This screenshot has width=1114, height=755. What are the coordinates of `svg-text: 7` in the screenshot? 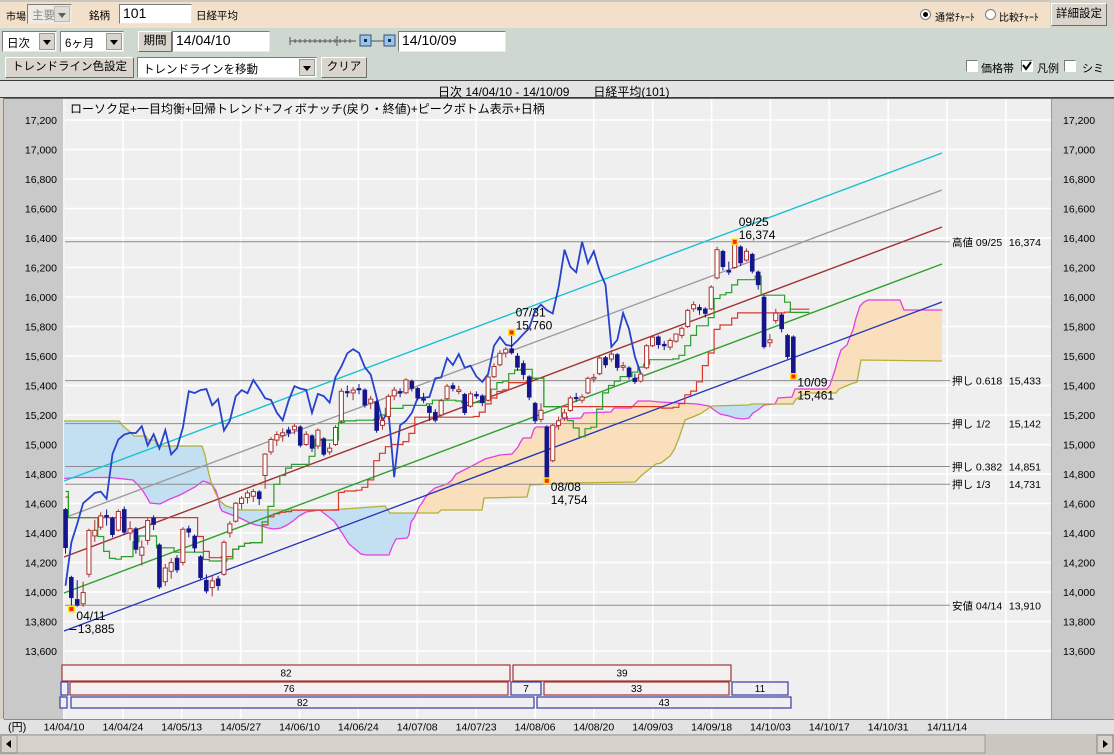 It's located at (526, 689).